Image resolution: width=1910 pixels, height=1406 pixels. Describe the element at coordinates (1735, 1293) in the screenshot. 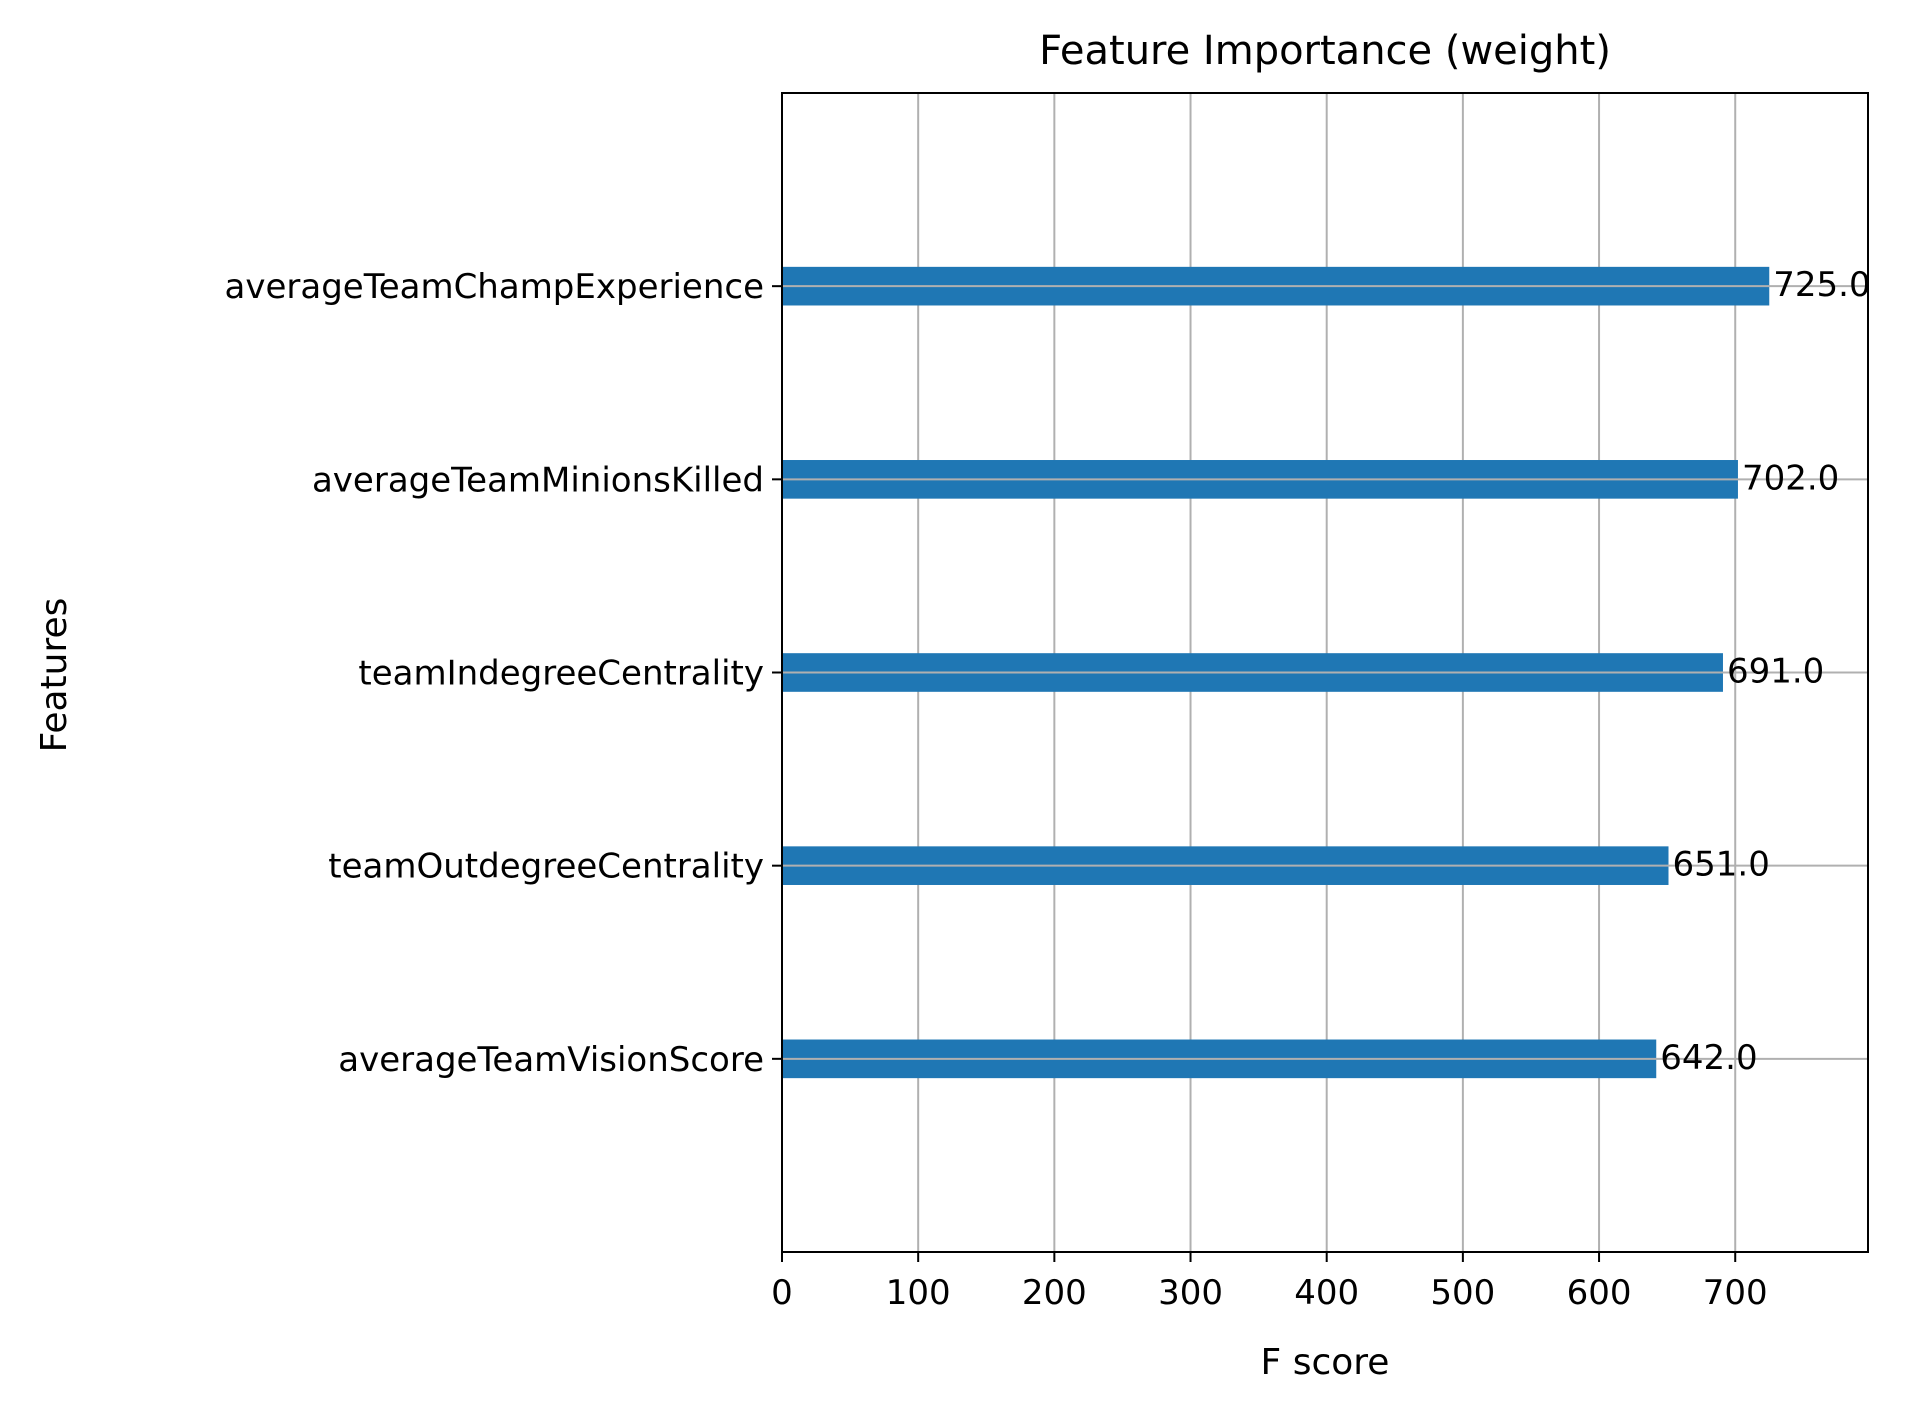

I see `x-tick-label: 700` at that location.